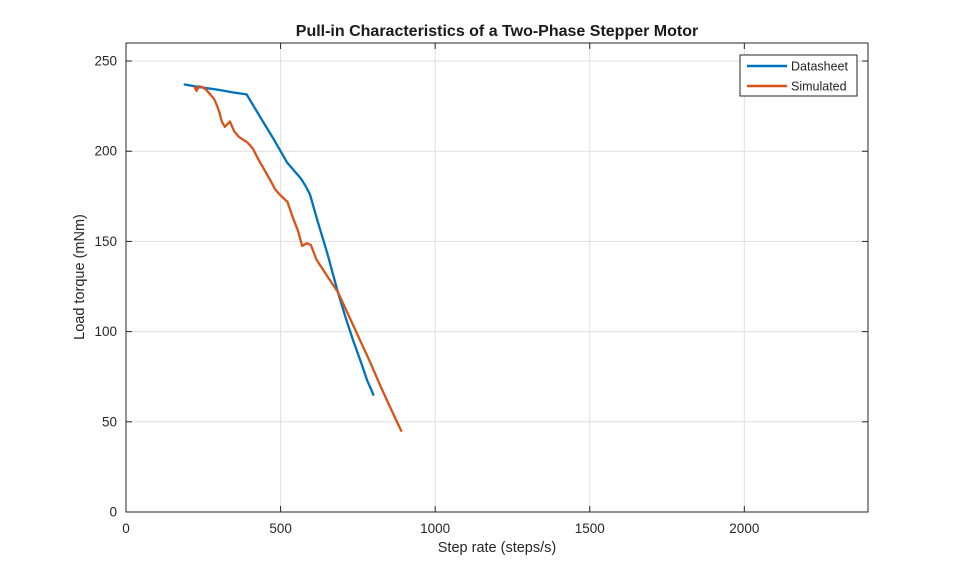 The width and height of the screenshot is (959, 577). I want to click on y-tick-label: 0, so click(113, 512).